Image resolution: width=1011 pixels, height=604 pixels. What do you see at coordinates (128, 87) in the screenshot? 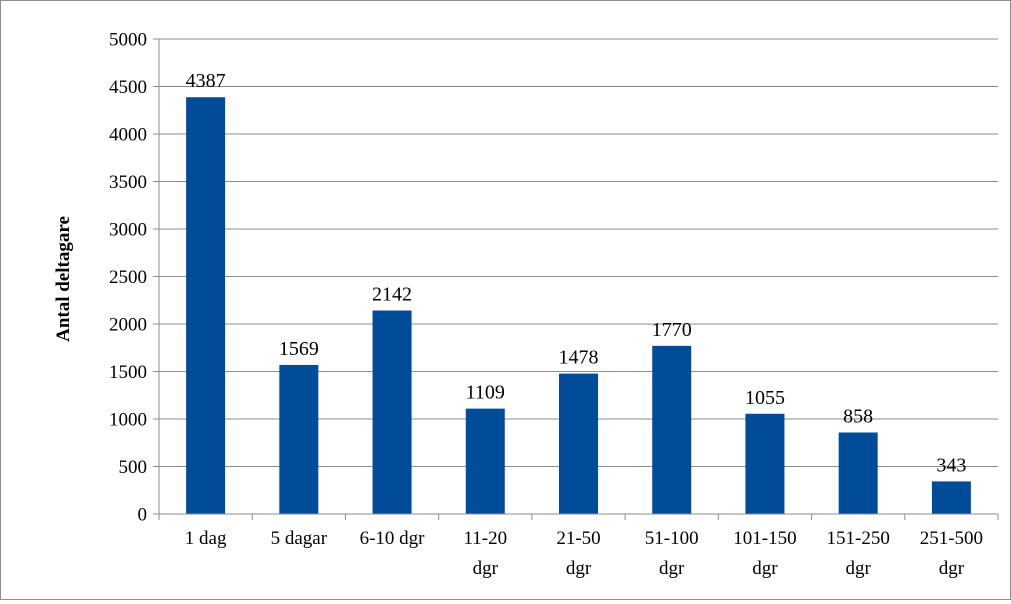
I see `y-tick-label: 4500` at bounding box center [128, 87].